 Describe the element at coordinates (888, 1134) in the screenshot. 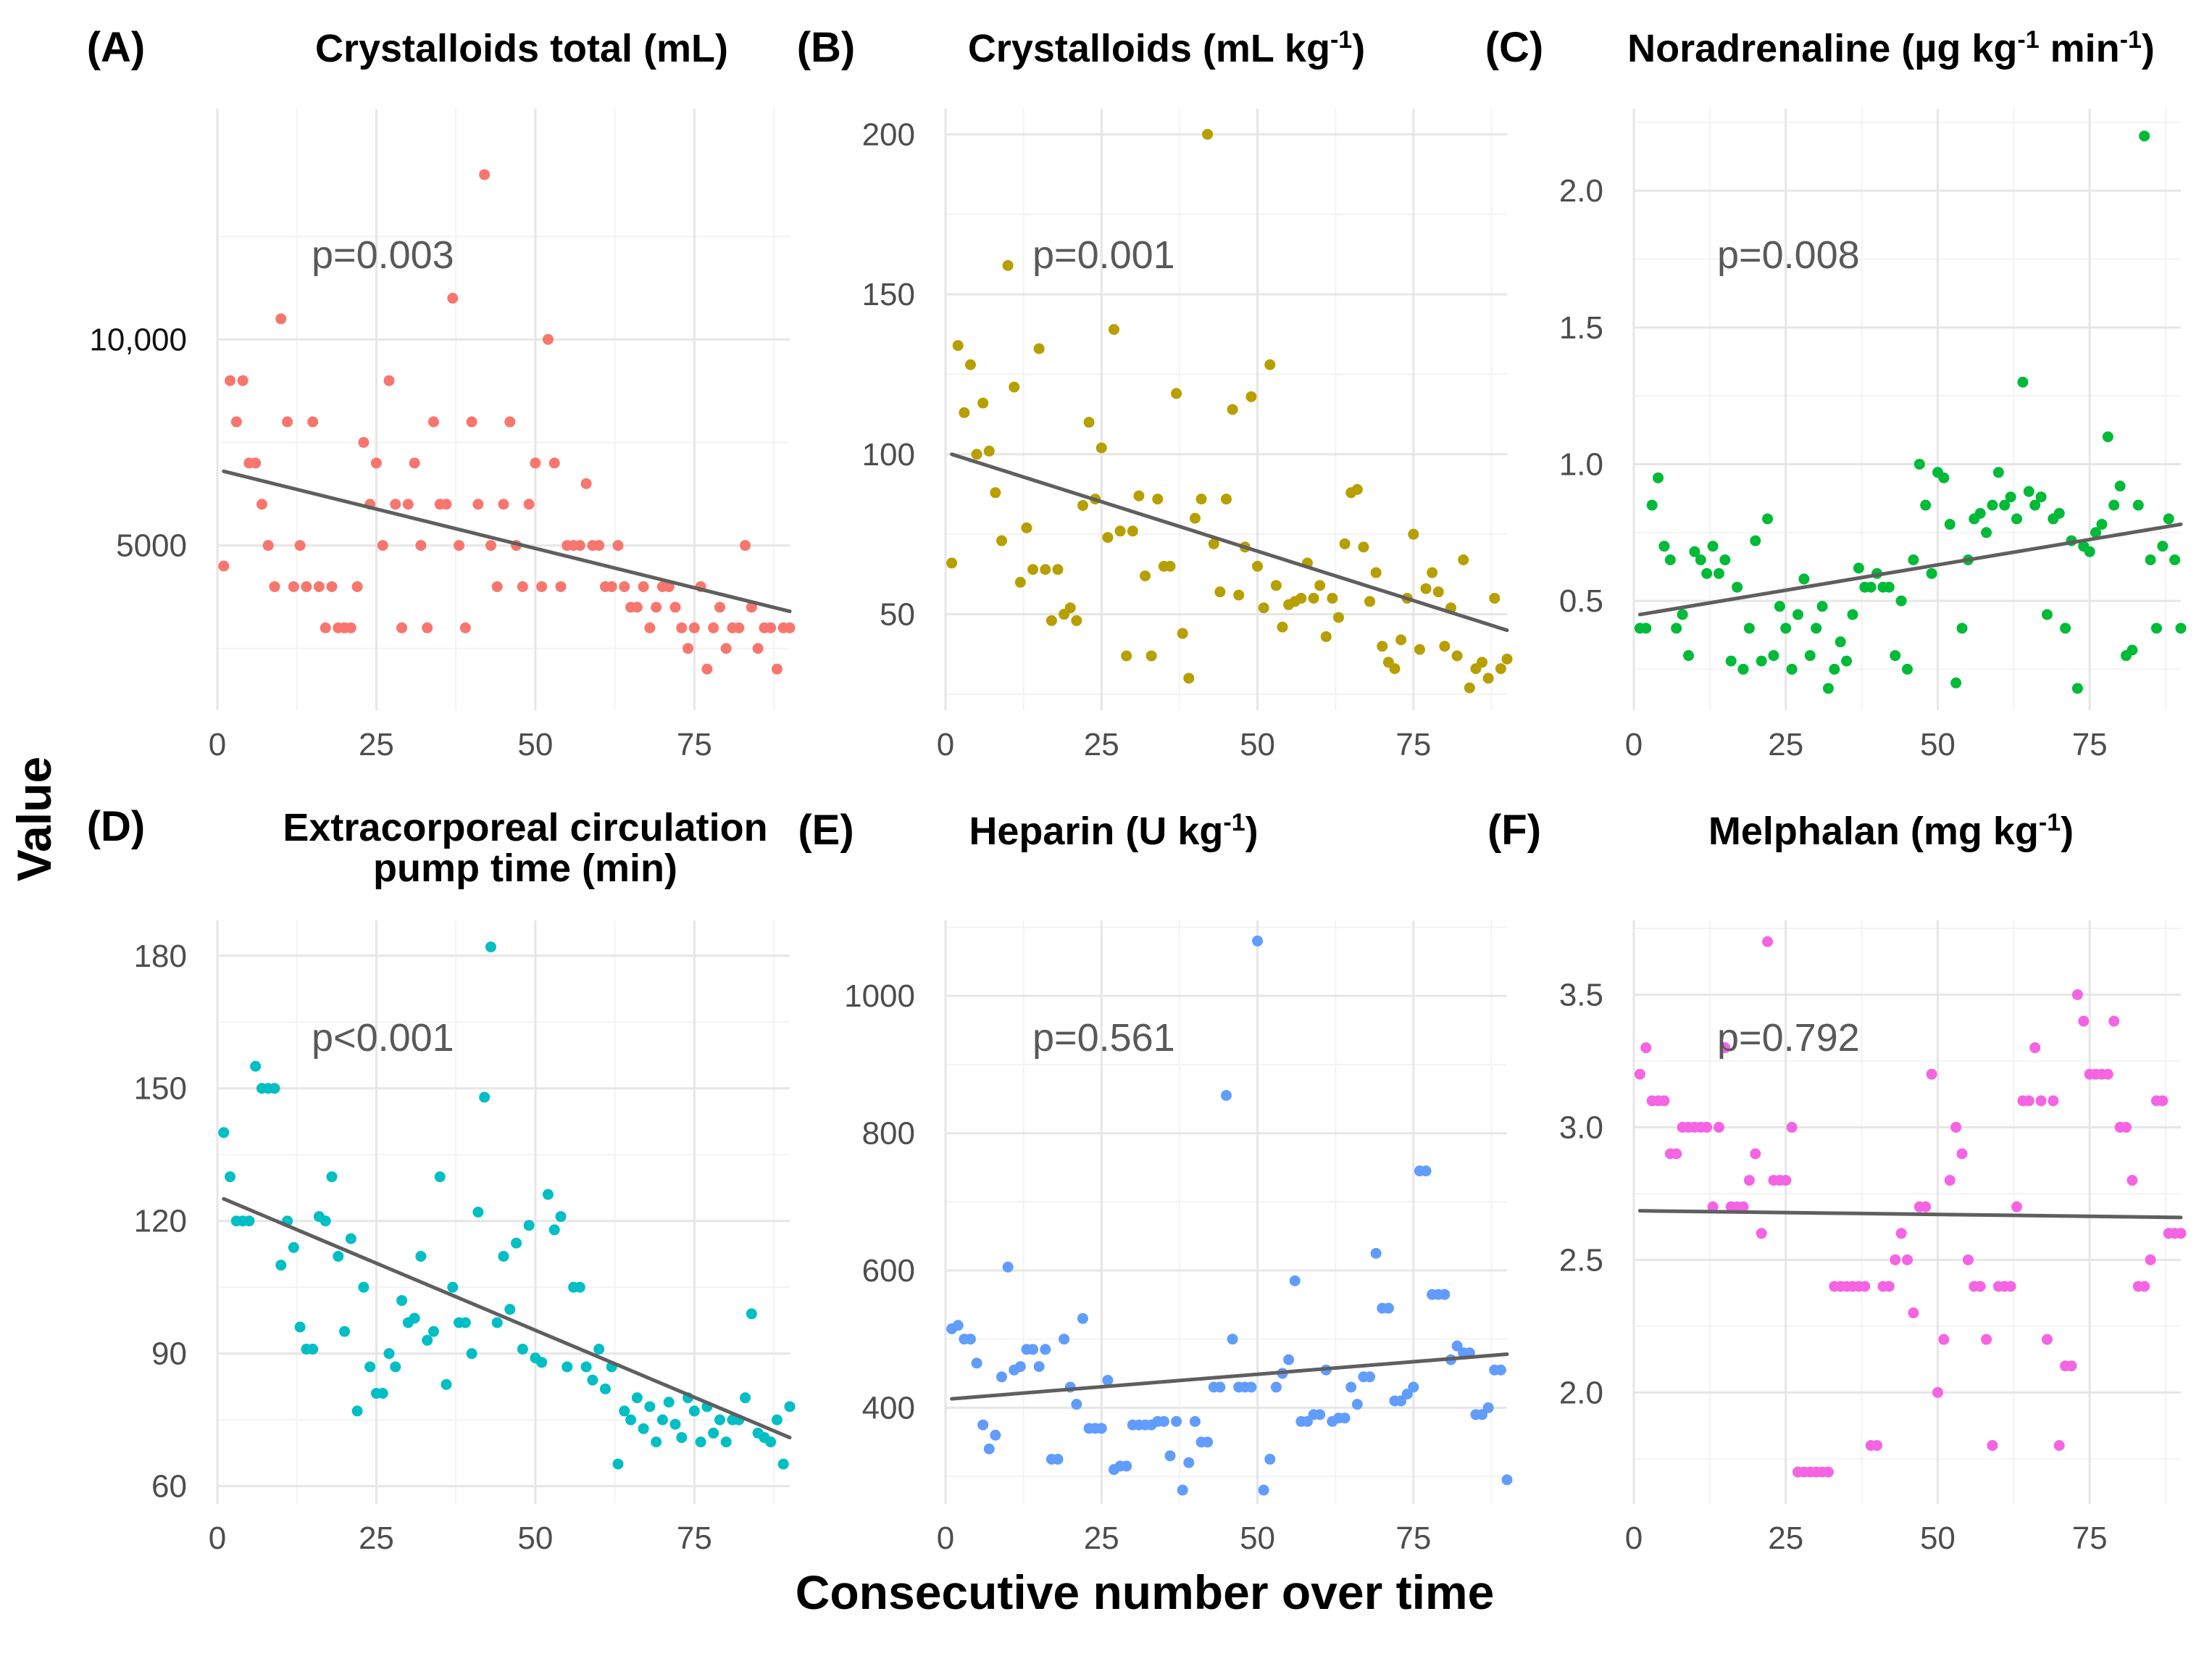

I see `y-tick-label: 800` at that location.